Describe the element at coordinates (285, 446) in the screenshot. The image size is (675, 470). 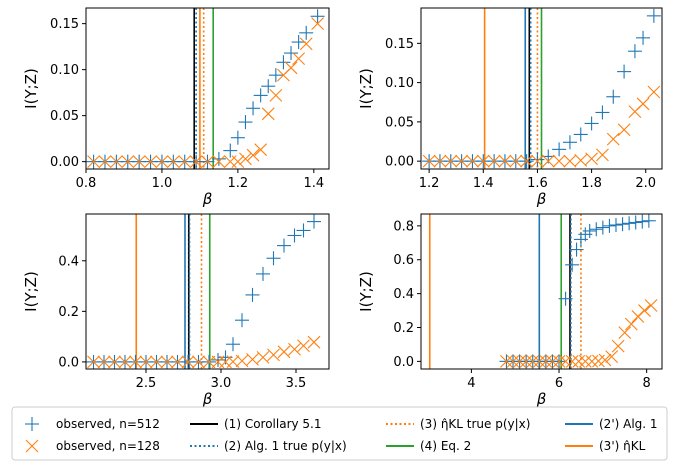
I see `legend-label: (2) Alg. 1 true p(y|x)` at that location.